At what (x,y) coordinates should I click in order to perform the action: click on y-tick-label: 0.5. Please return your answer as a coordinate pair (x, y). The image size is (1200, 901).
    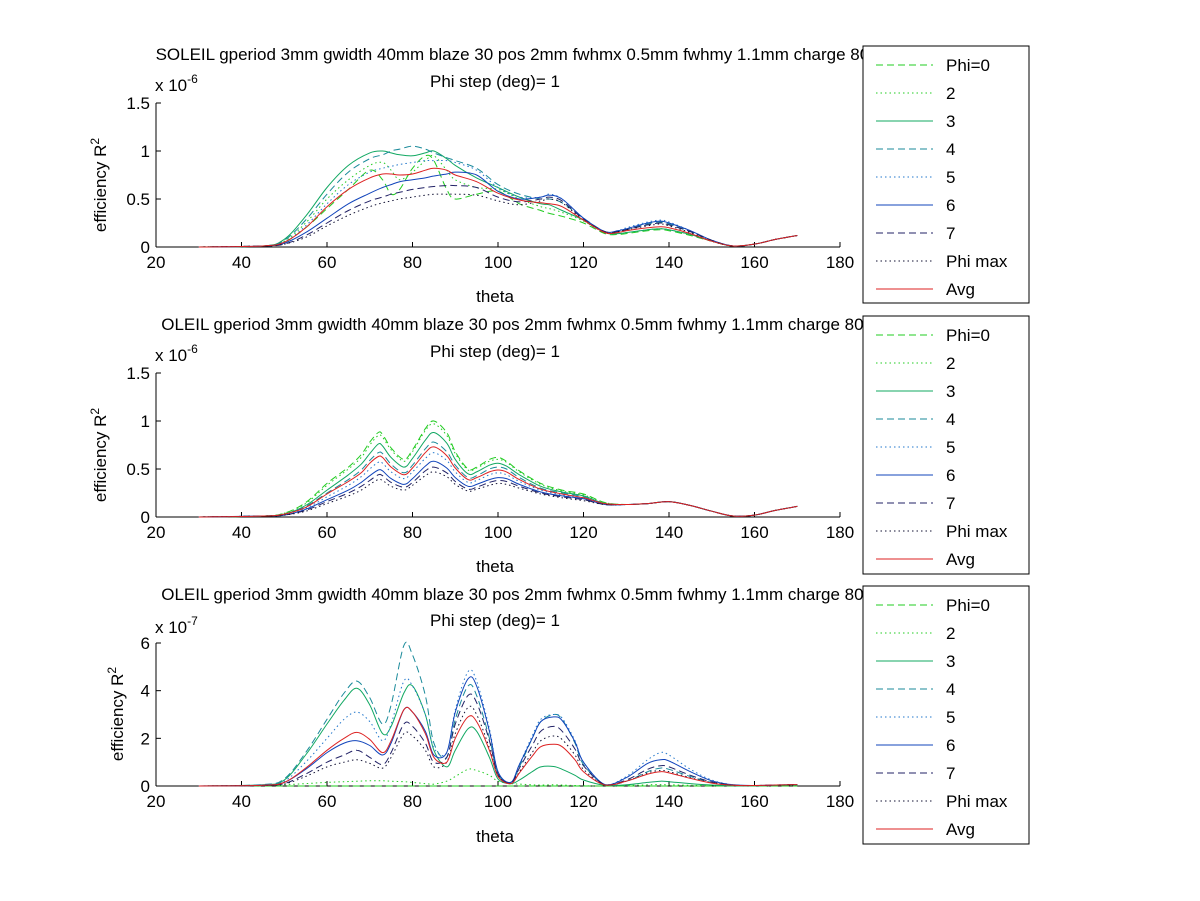
    Looking at the image, I should click on (138, 199).